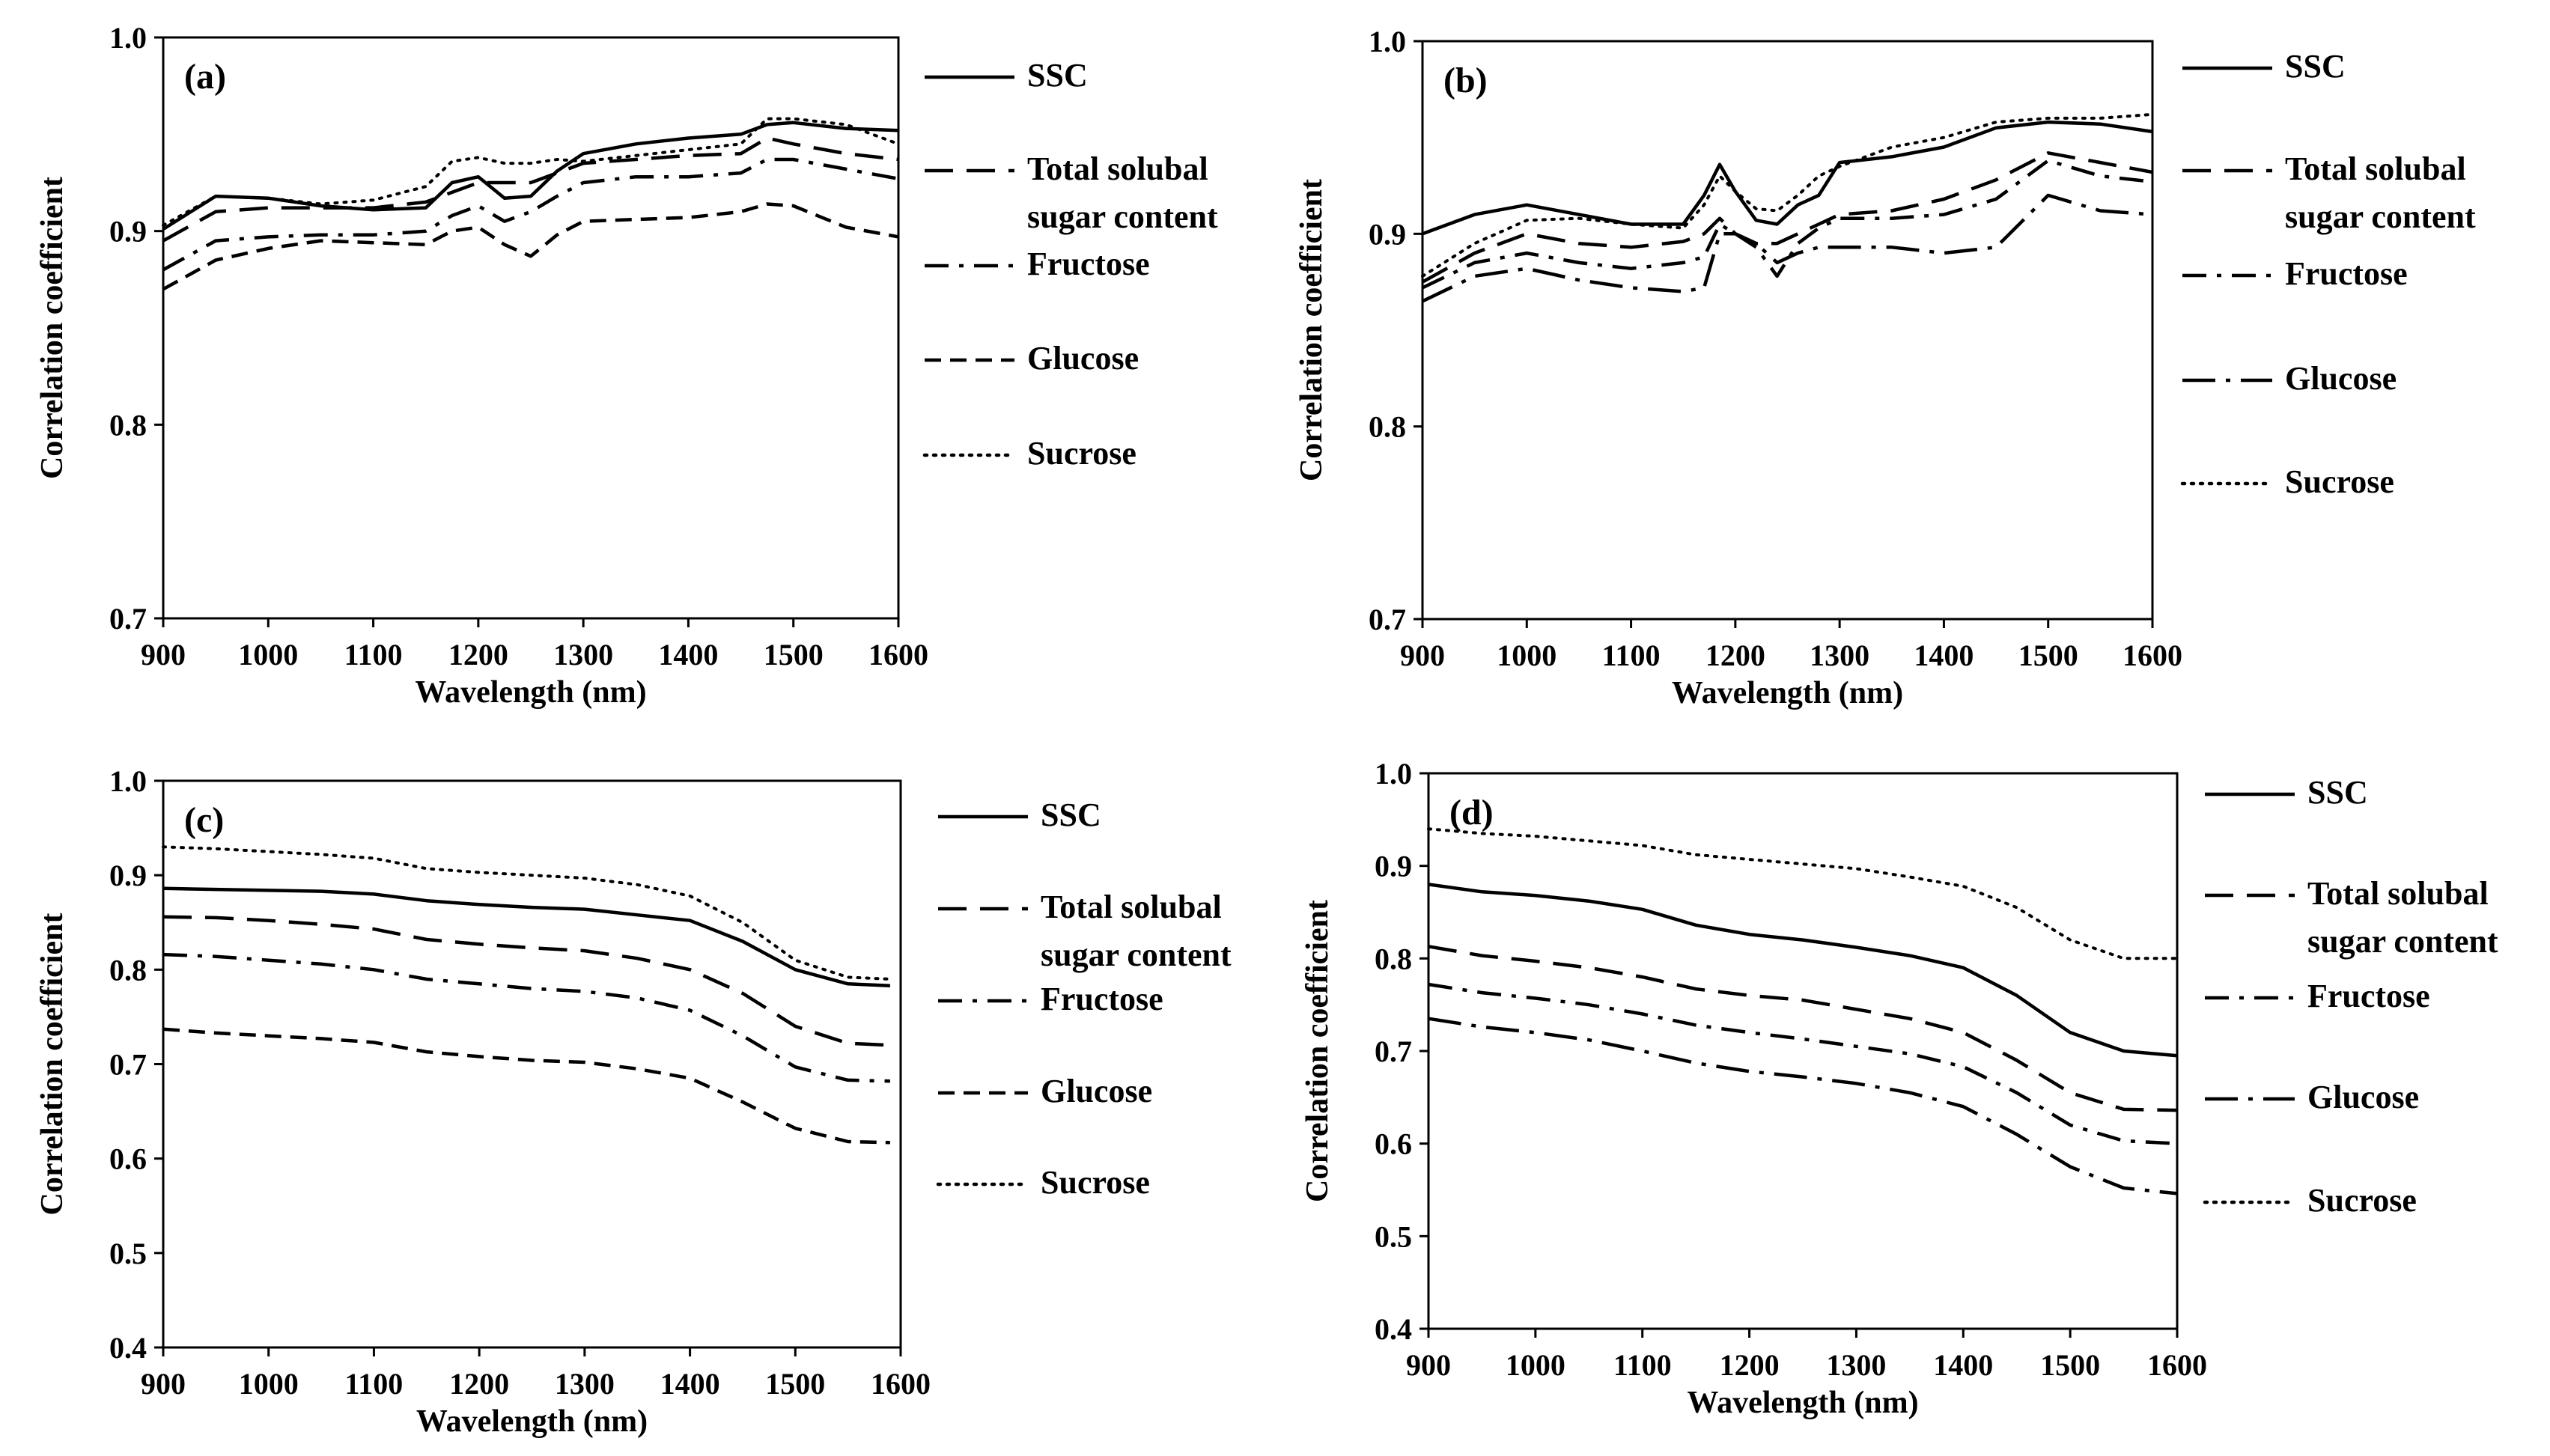 Image resolution: width=2550 pixels, height=1456 pixels. I want to click on panel-a-series-ssc, so click(530, 176).